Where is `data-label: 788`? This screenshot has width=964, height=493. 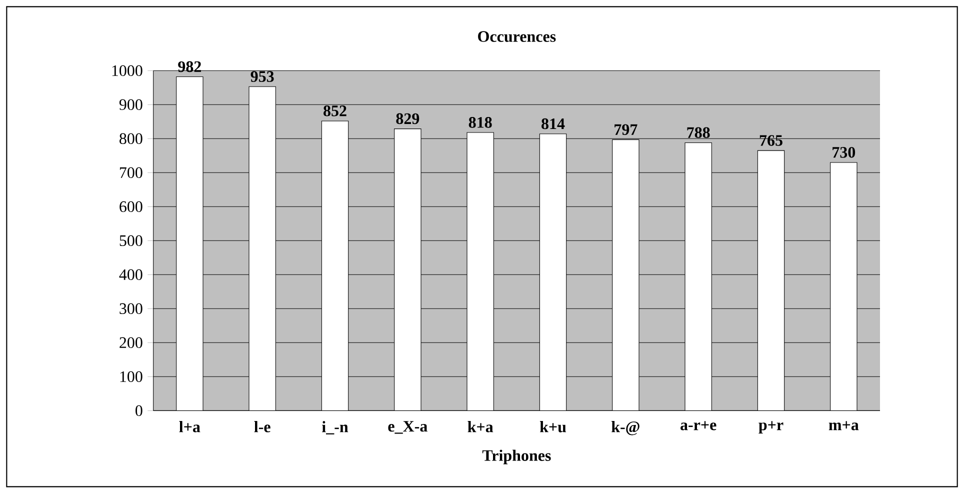
data-label: 788 is located at coordinates (698, 132).